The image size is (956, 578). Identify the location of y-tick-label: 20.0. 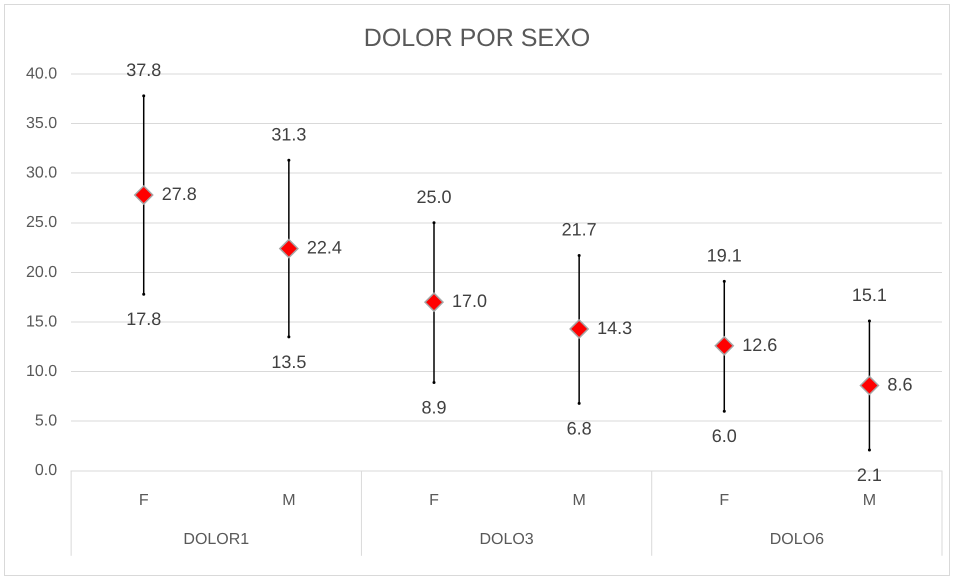
(42, 272).